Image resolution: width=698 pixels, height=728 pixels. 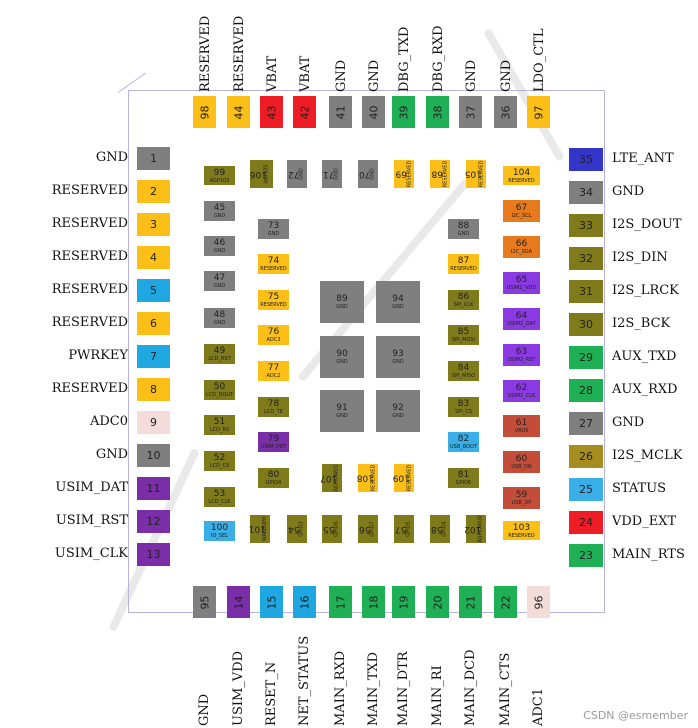 I want to click on top-pin-label: LDO_CTL, so click(x=539, y=60).